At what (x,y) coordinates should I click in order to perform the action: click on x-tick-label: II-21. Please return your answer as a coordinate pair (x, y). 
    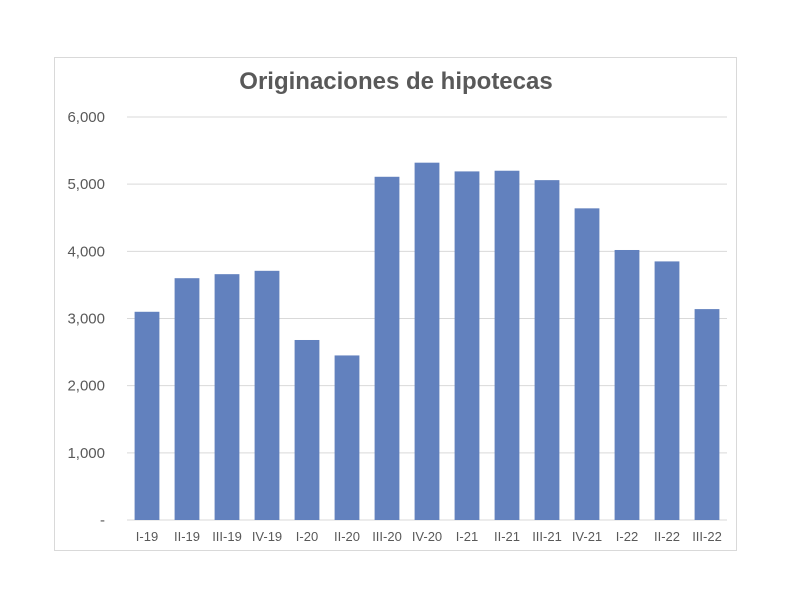
    Looking at the image, I should click on (507, 536).